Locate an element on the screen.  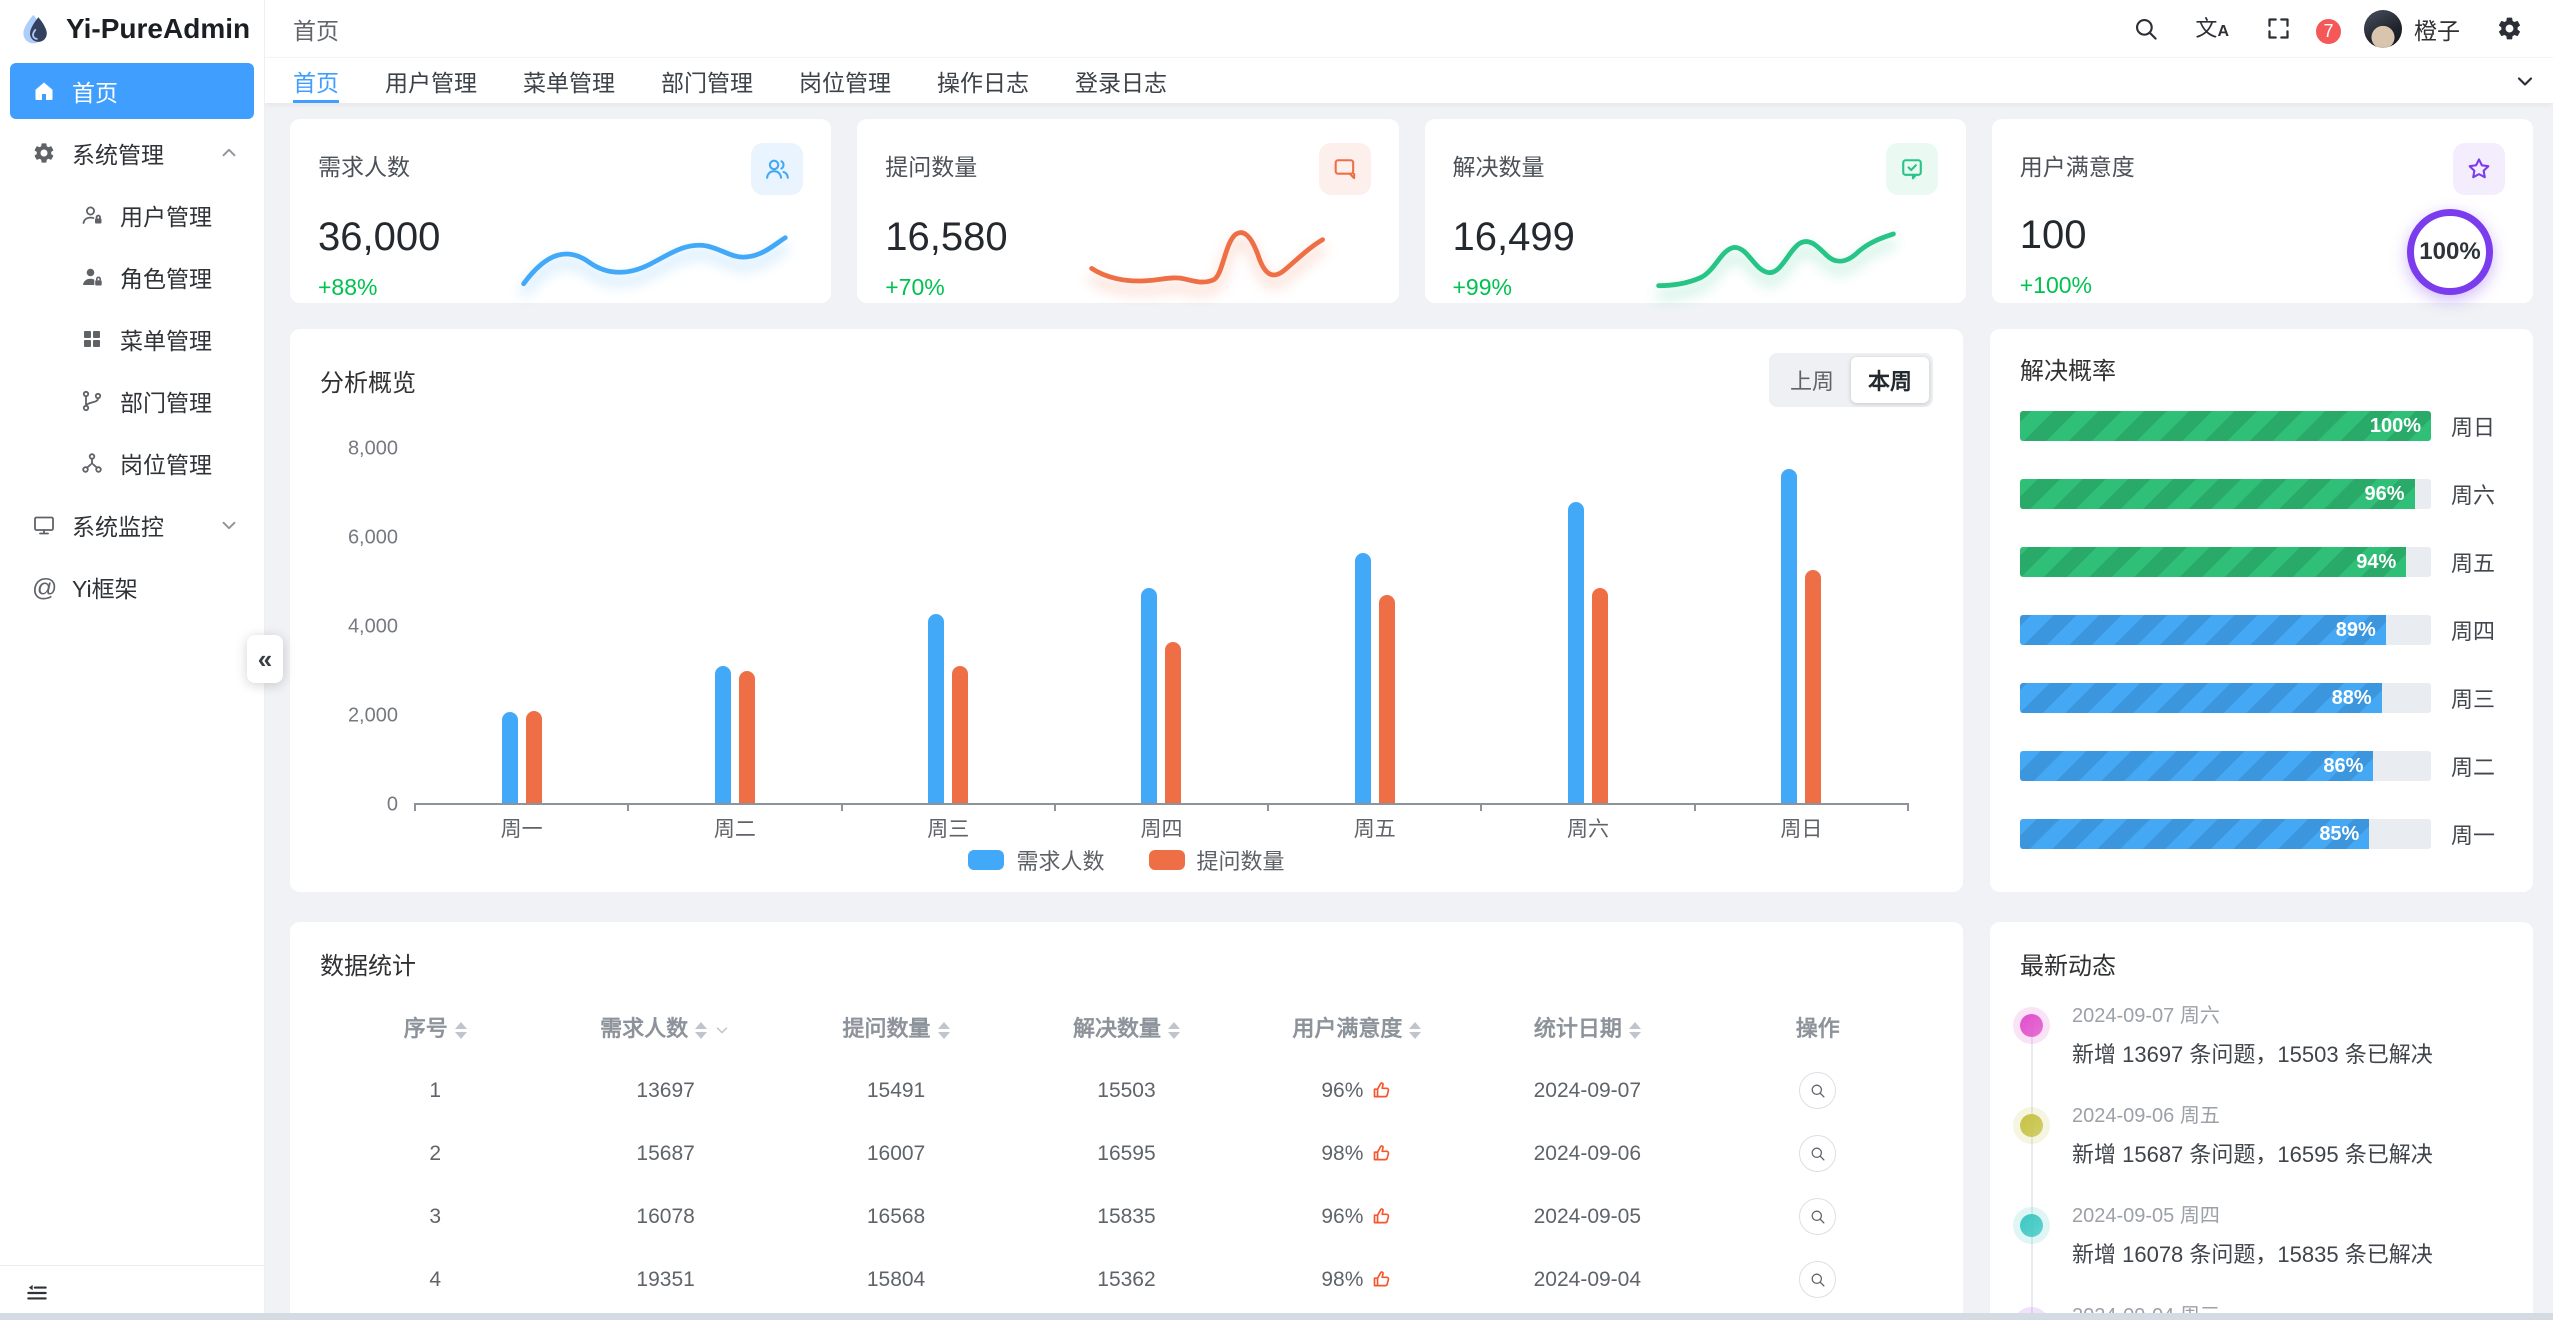
timeline-text: 新增 13697 条问题，15503 条已解决 is located at coordinates (2252, 1054).